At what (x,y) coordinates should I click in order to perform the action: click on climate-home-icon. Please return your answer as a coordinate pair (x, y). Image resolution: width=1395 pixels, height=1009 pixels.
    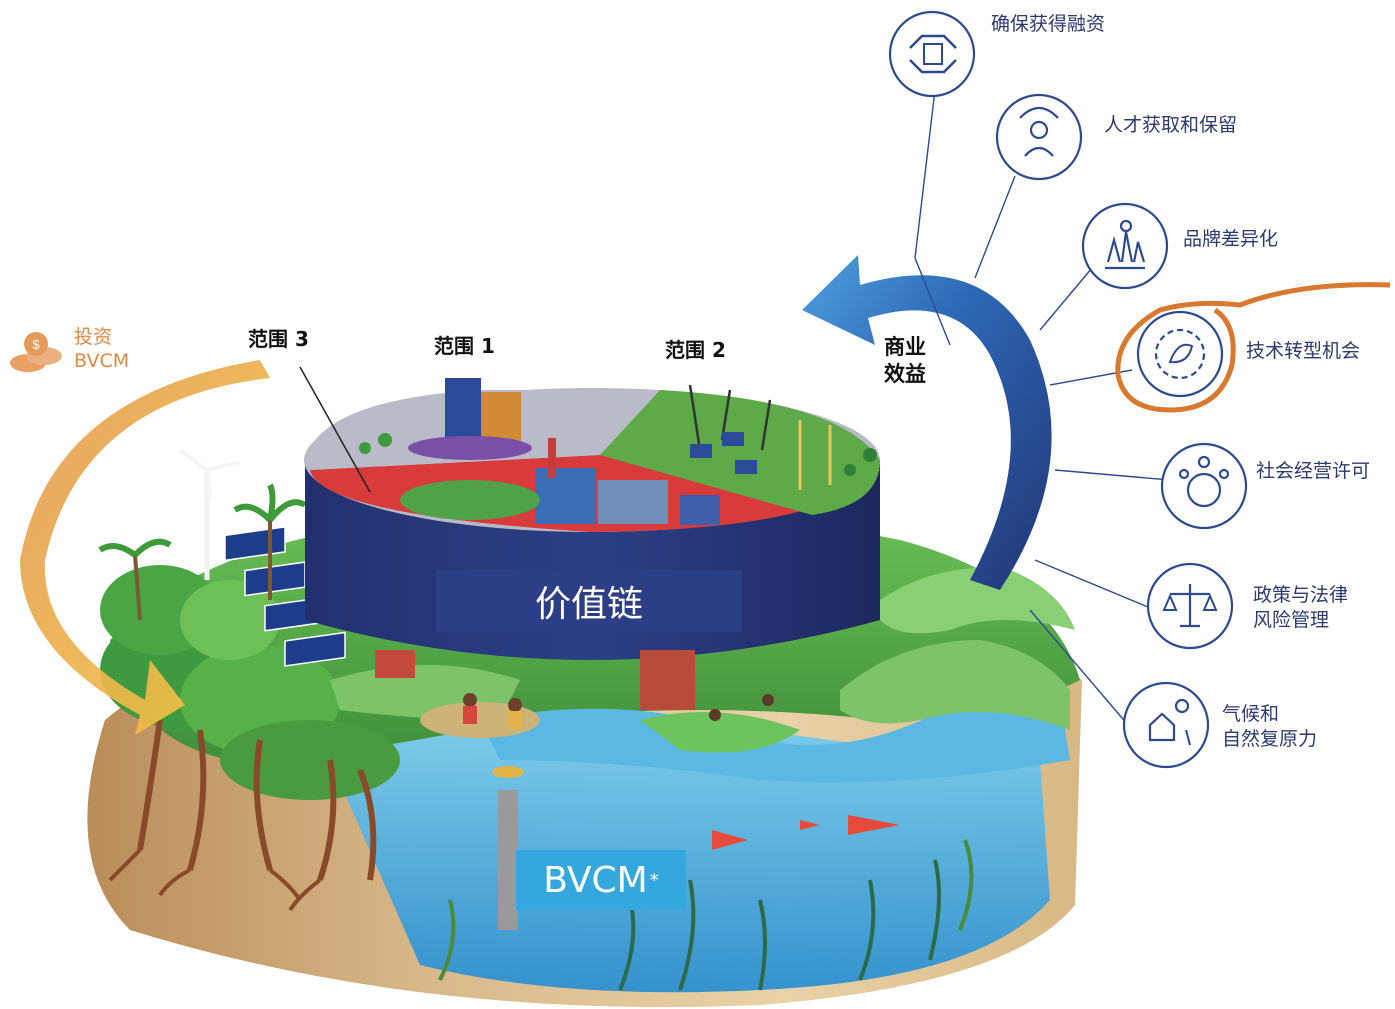
    Looking at the image, I should click on (1166, 725).